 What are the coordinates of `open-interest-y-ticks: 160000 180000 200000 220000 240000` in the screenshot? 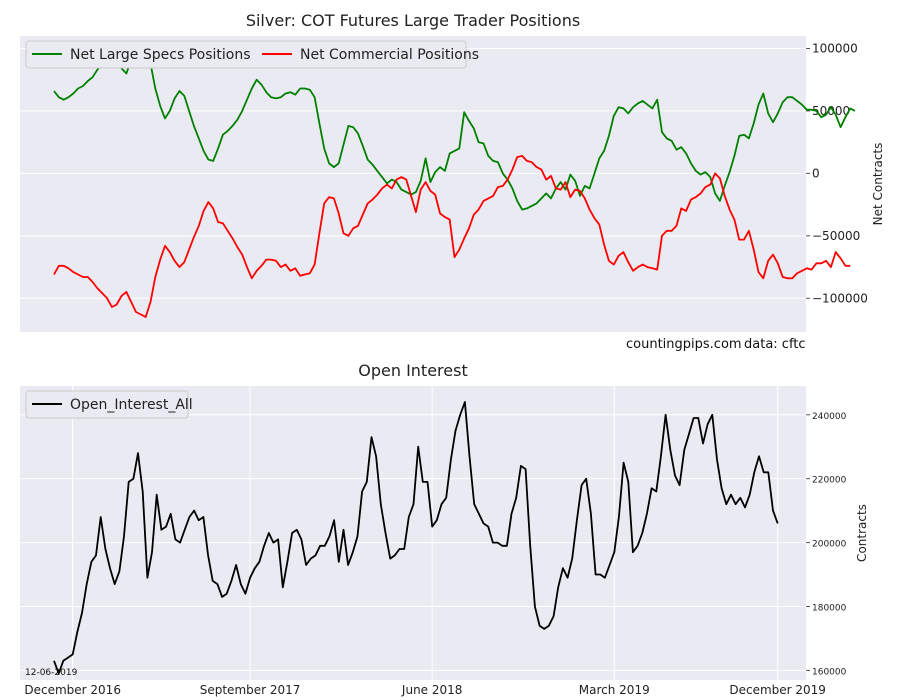 It's located at (826, 544).